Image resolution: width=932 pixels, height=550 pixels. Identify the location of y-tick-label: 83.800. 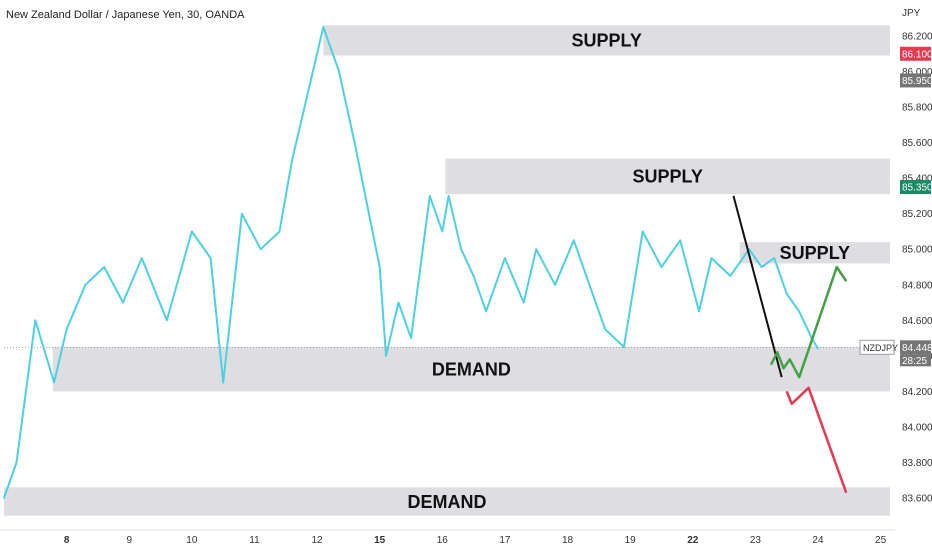
(917, 463).